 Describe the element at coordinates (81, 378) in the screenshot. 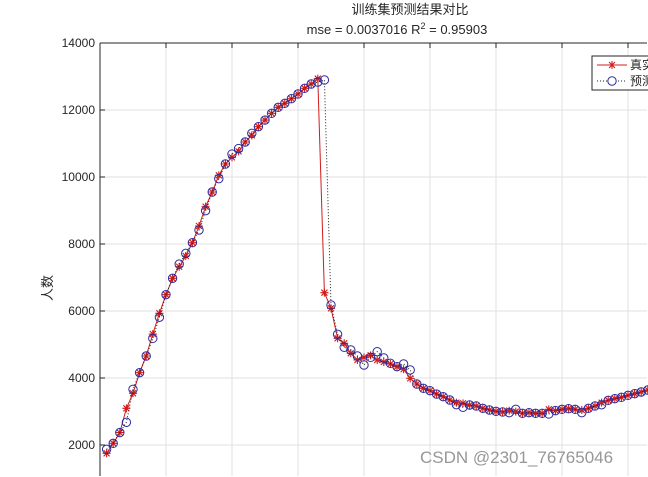

I see `y-tick-label: 4000` at that location.